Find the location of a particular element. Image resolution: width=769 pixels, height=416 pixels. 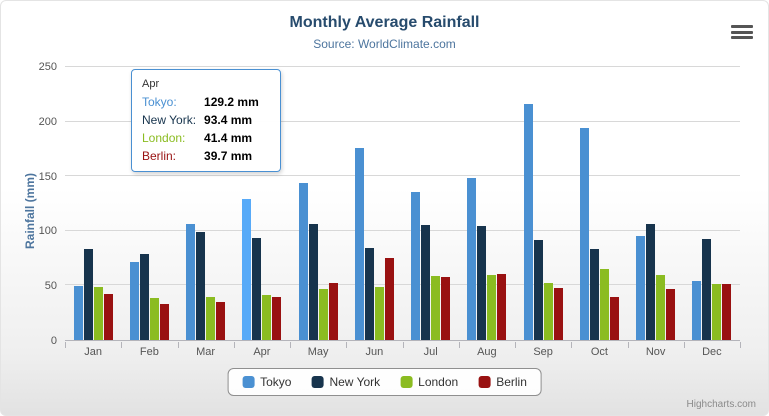

bar-new-york-aug is located at coordinates (482, 283).